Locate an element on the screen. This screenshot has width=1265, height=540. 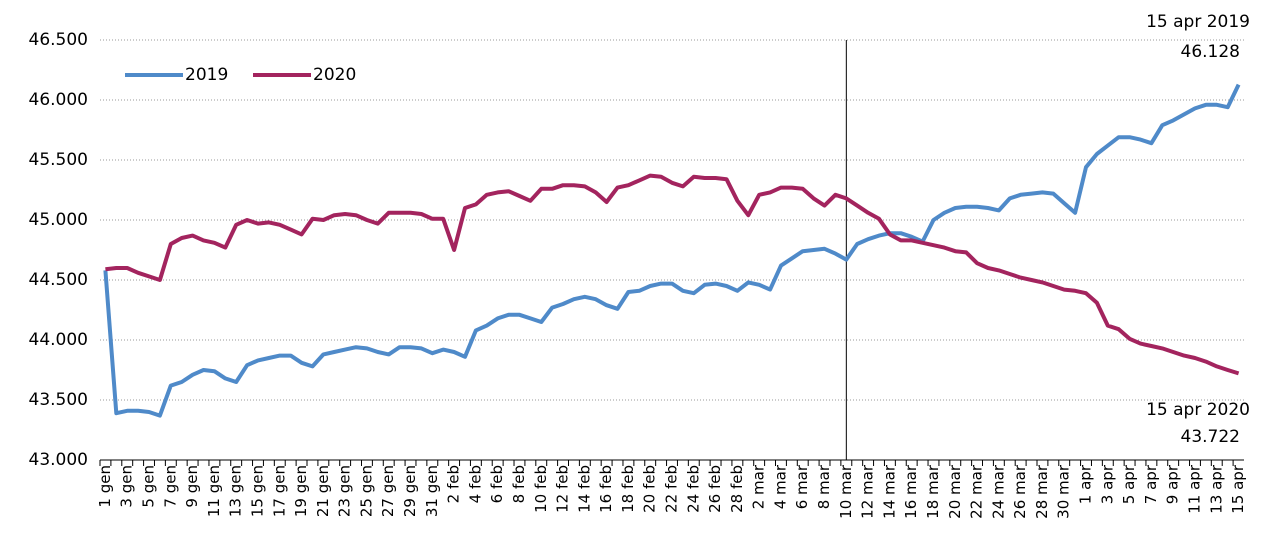
y-tick-label: 43.000 is located at coordinates (58, 460).